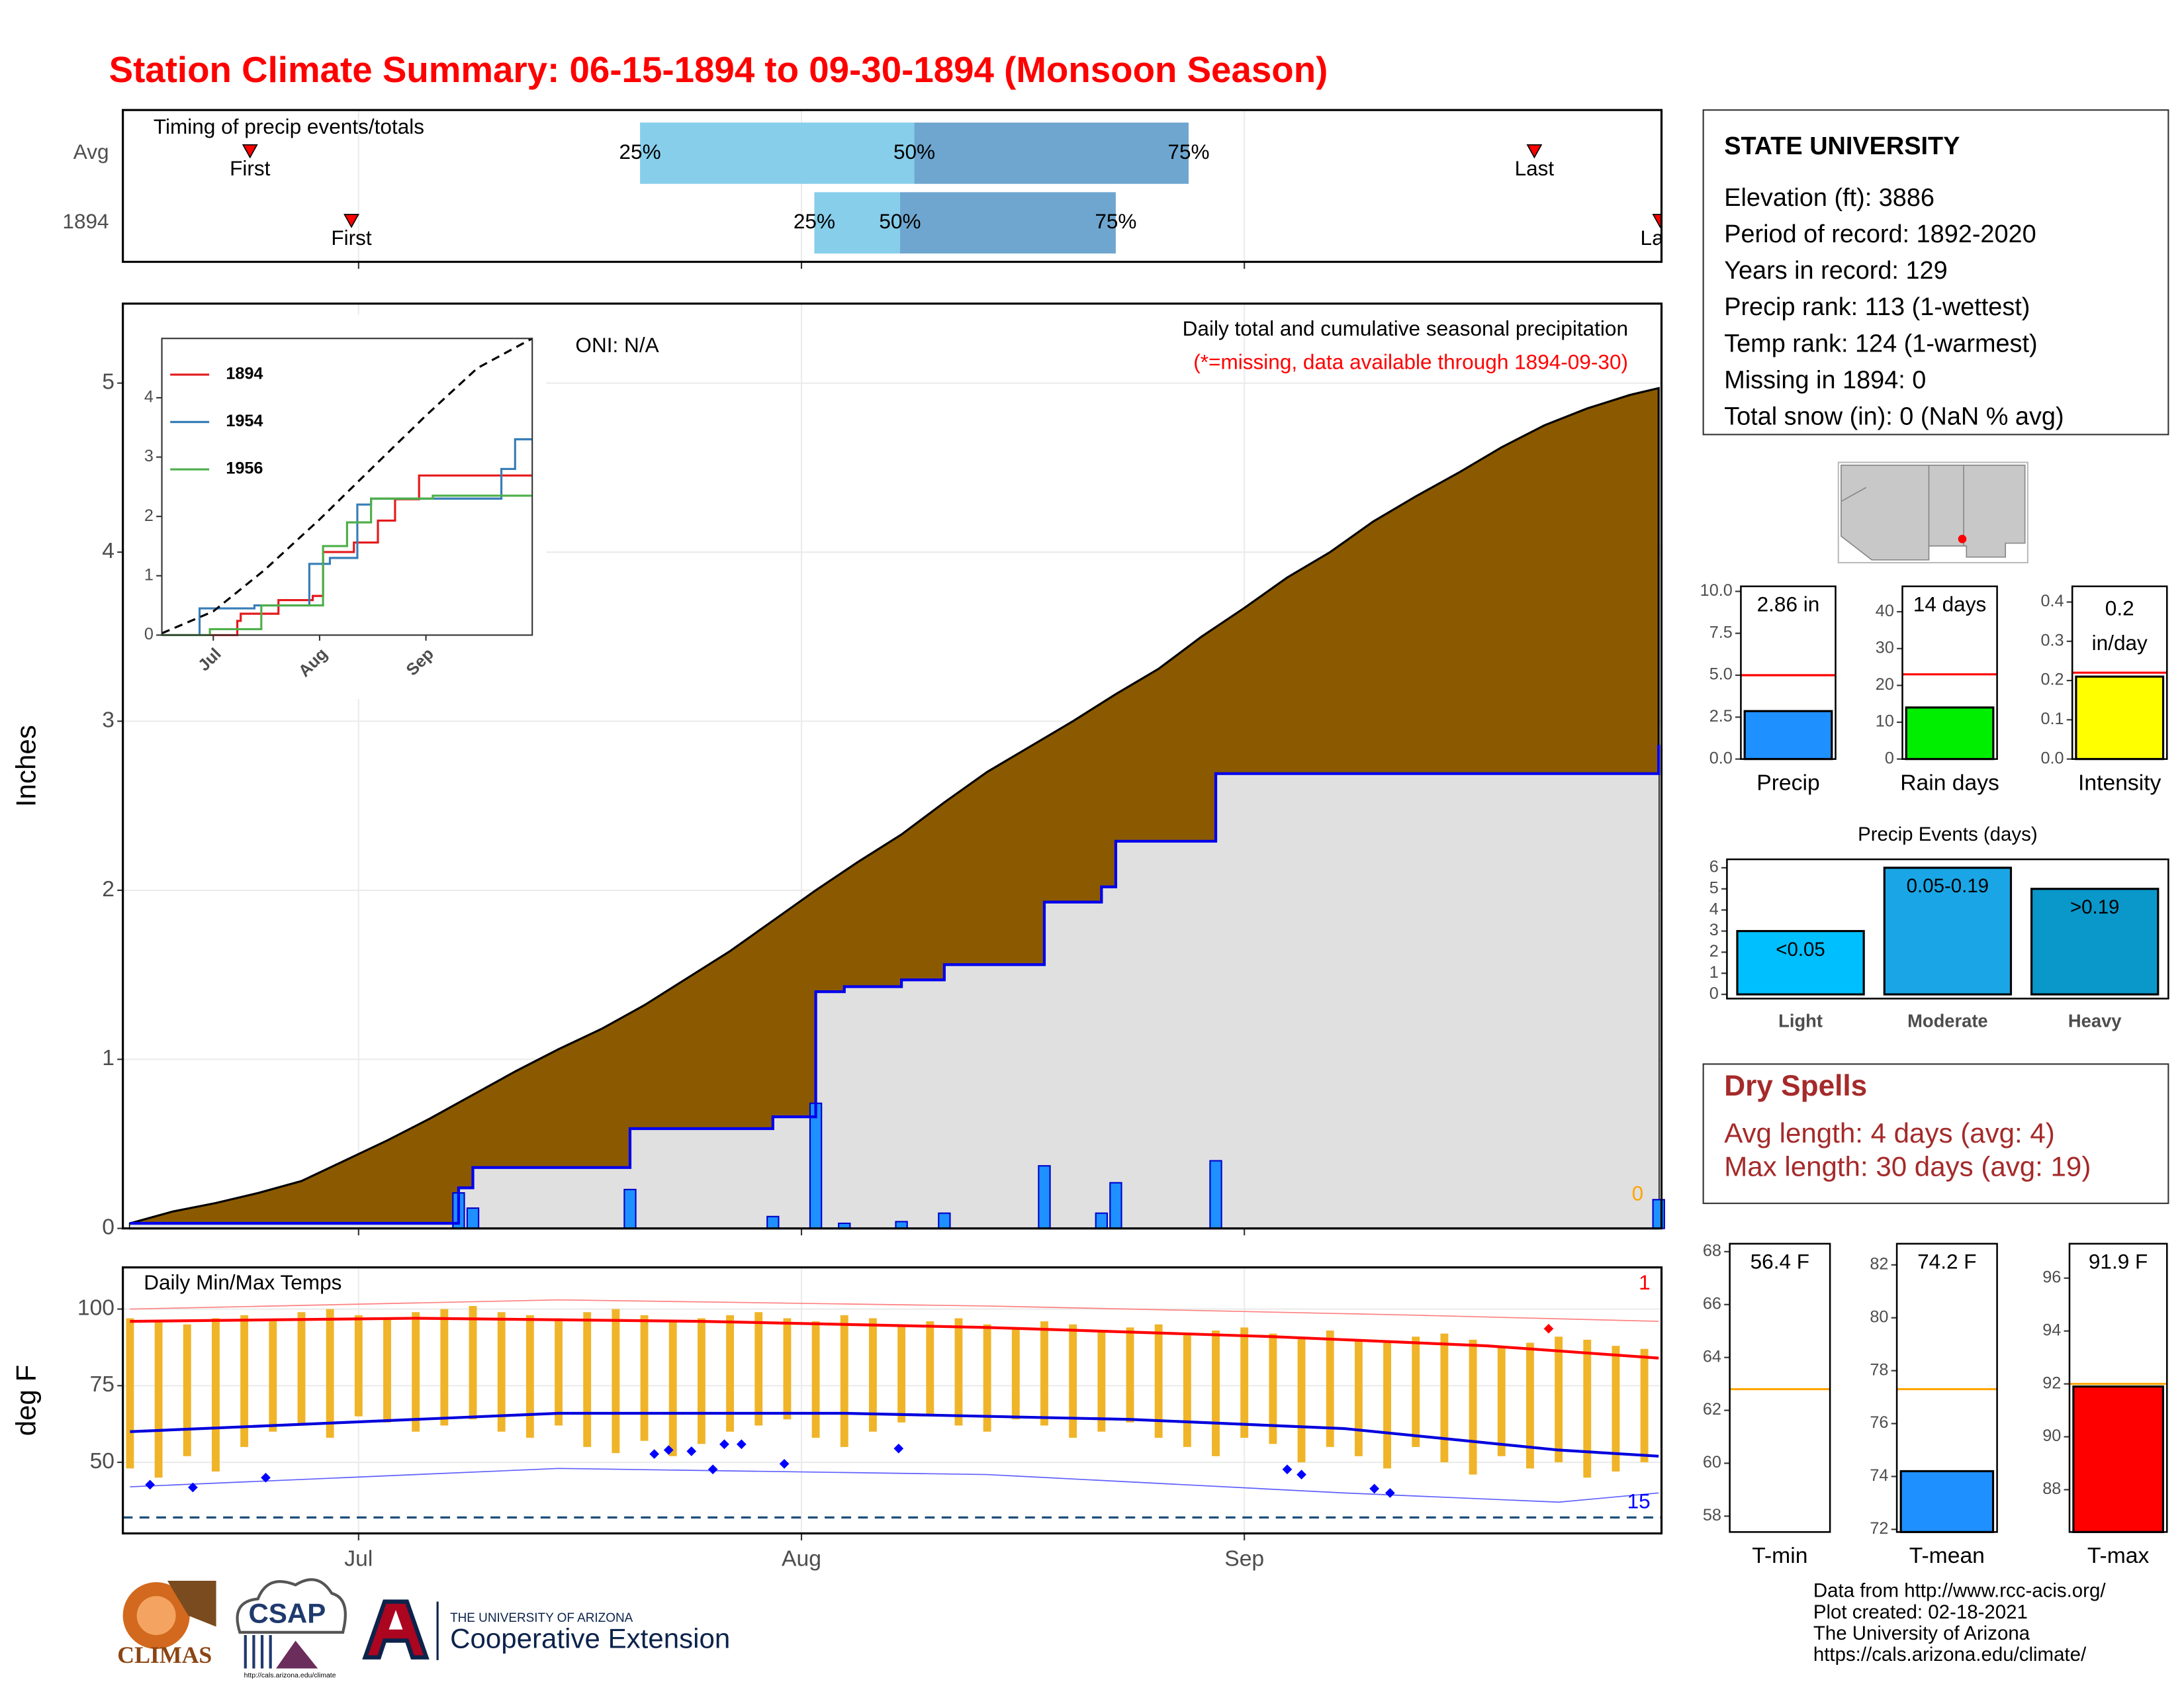 The height and width of the screenshot is (1688, 2184). What do you see at coordinates (26, 1400) in the screenshot?
I see `y-axis-label: deg F` at bounding box center [26, 1400].